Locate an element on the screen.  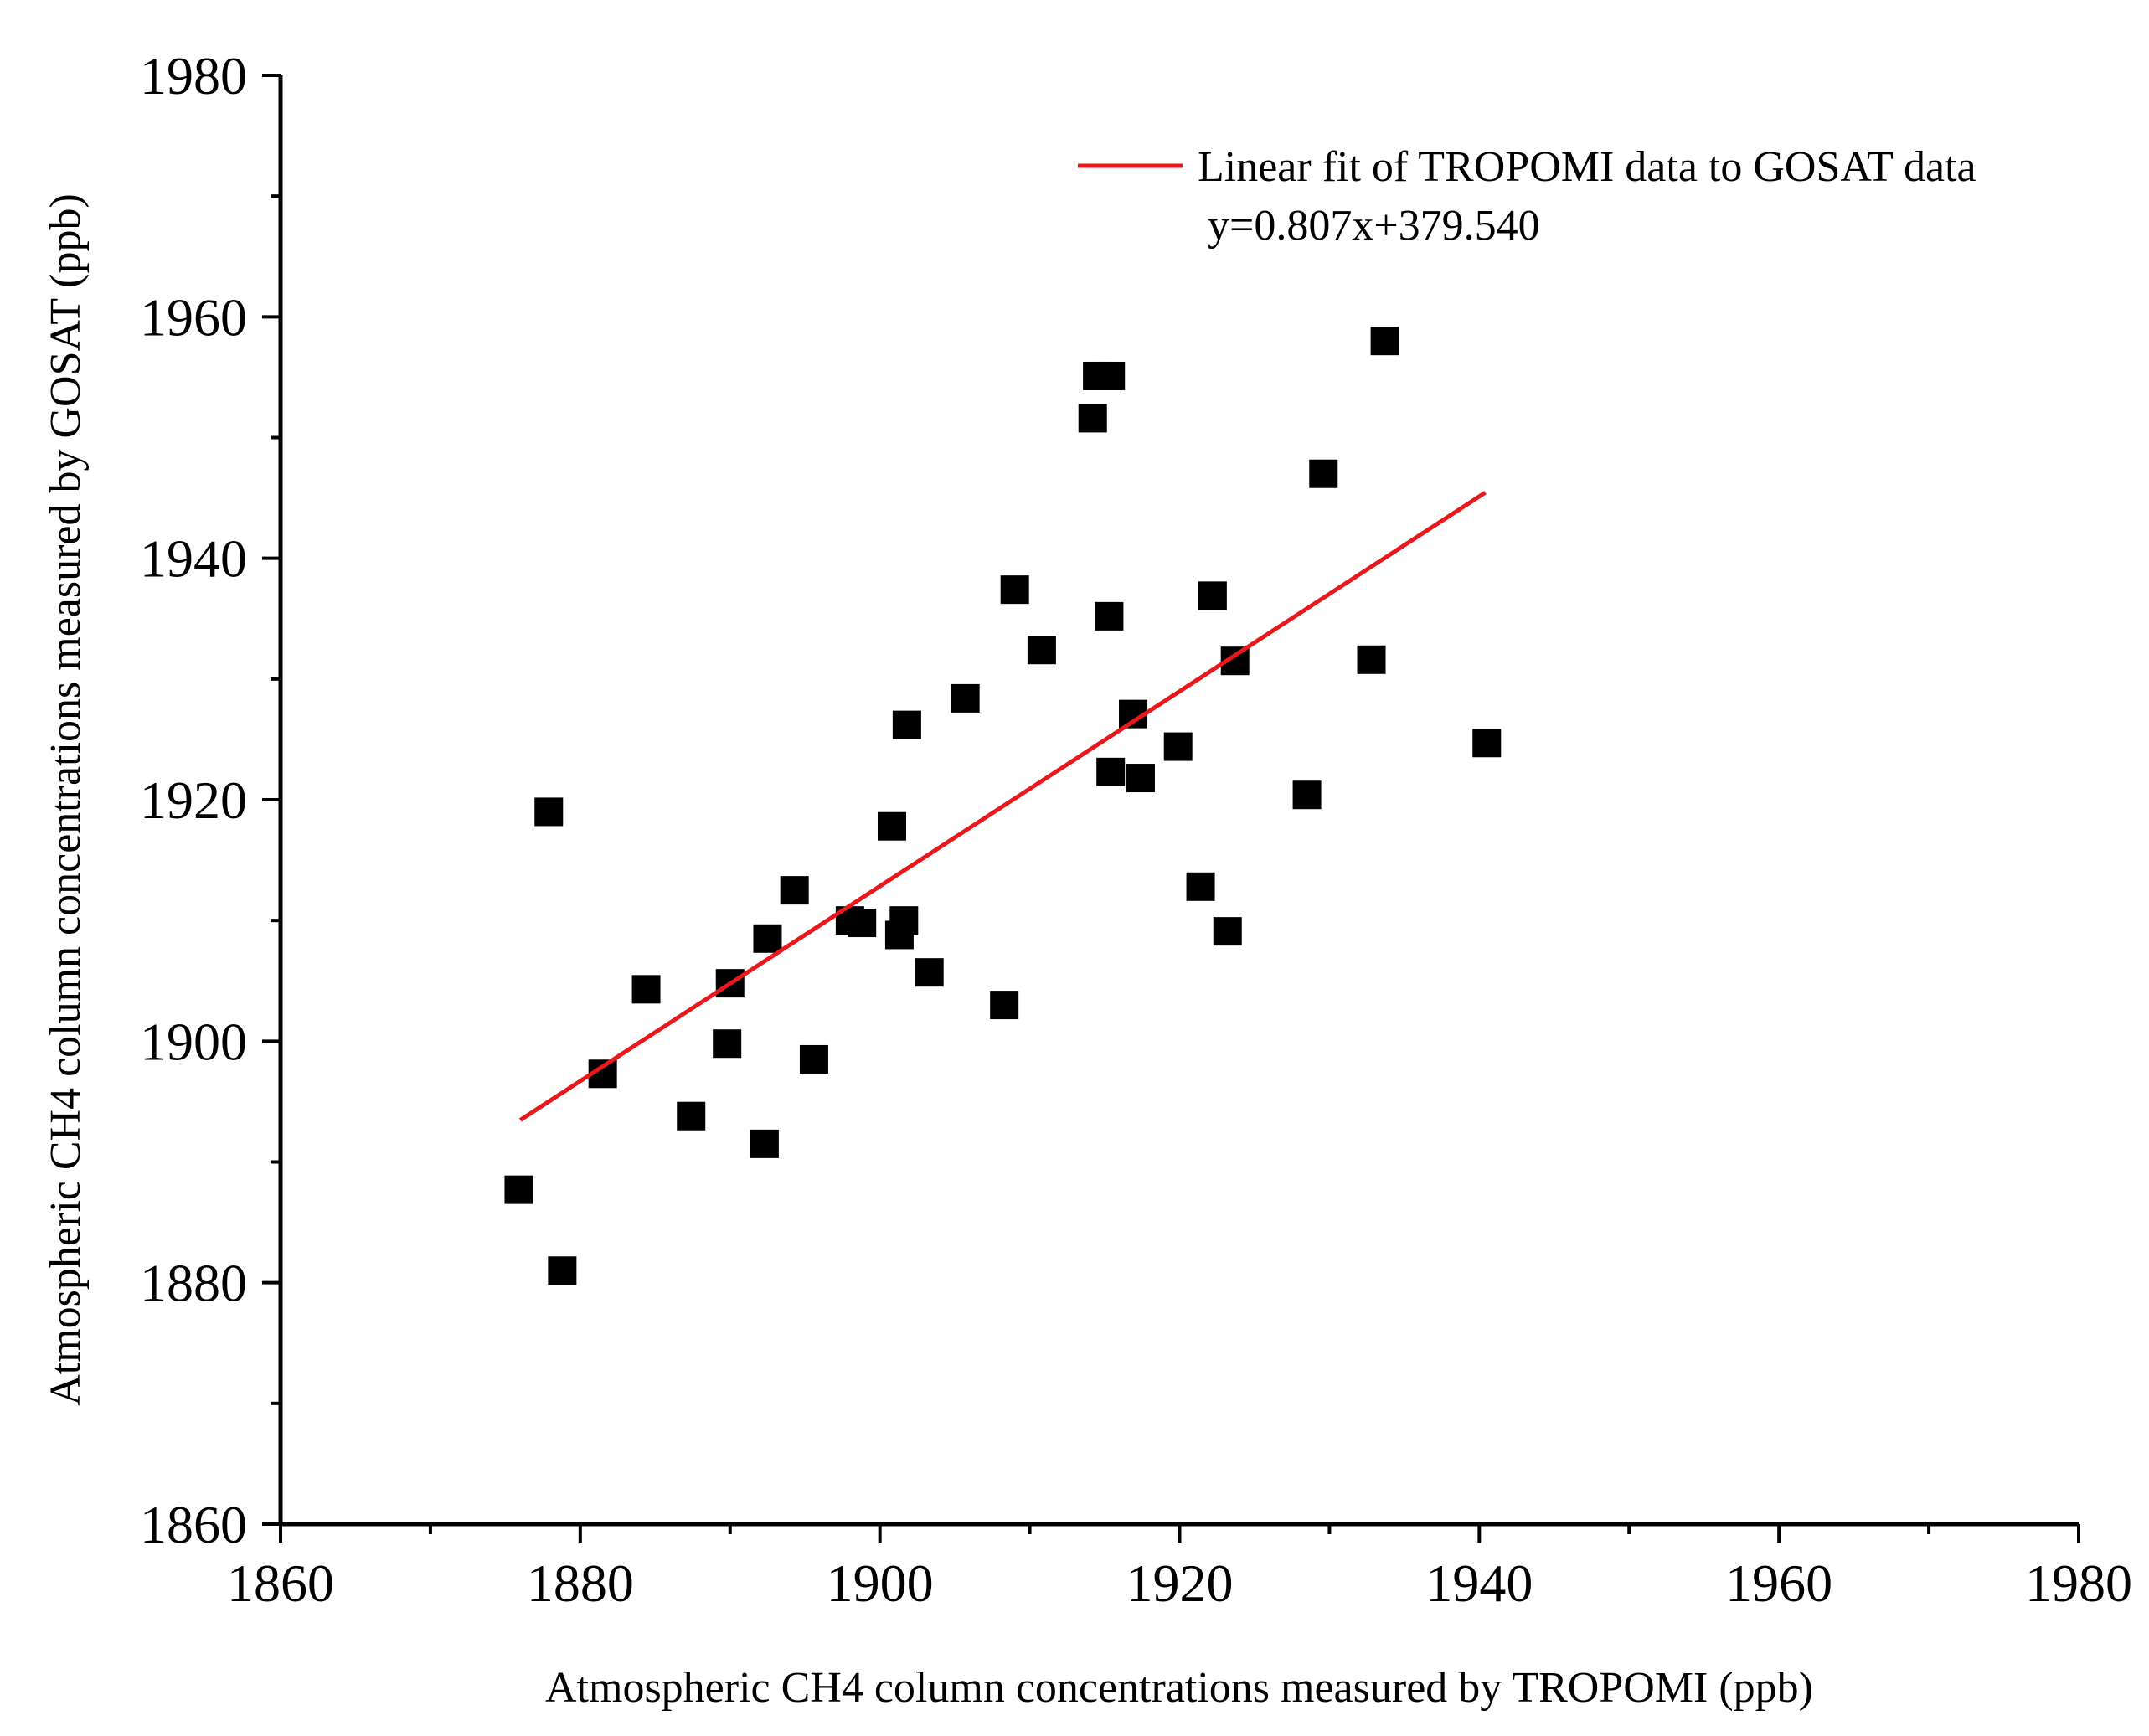
y-tick-label: 1980 is located at coordinates (193, 76).